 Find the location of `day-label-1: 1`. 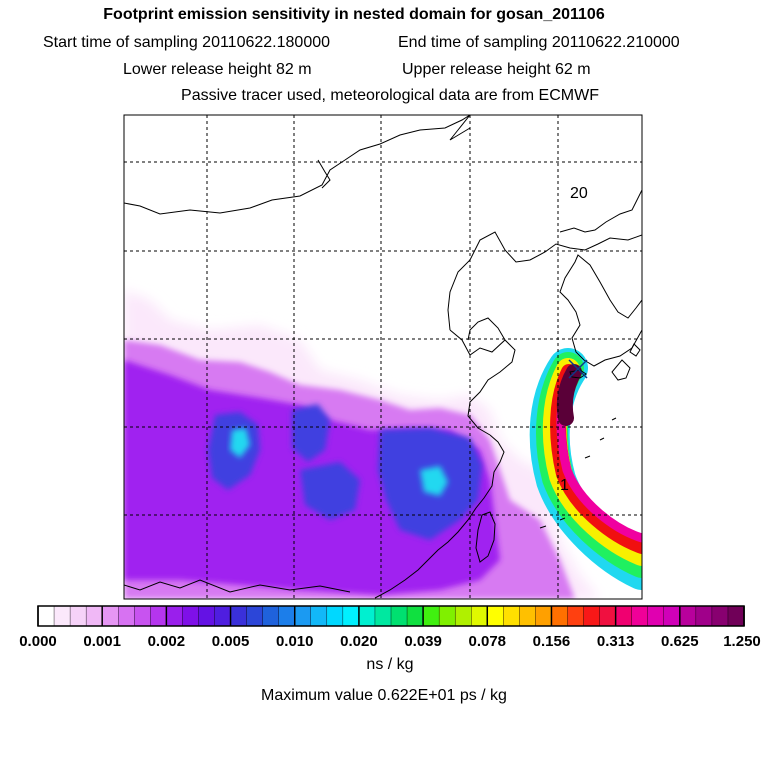

day-label-1: 1 is located at coordinates (564, 485).